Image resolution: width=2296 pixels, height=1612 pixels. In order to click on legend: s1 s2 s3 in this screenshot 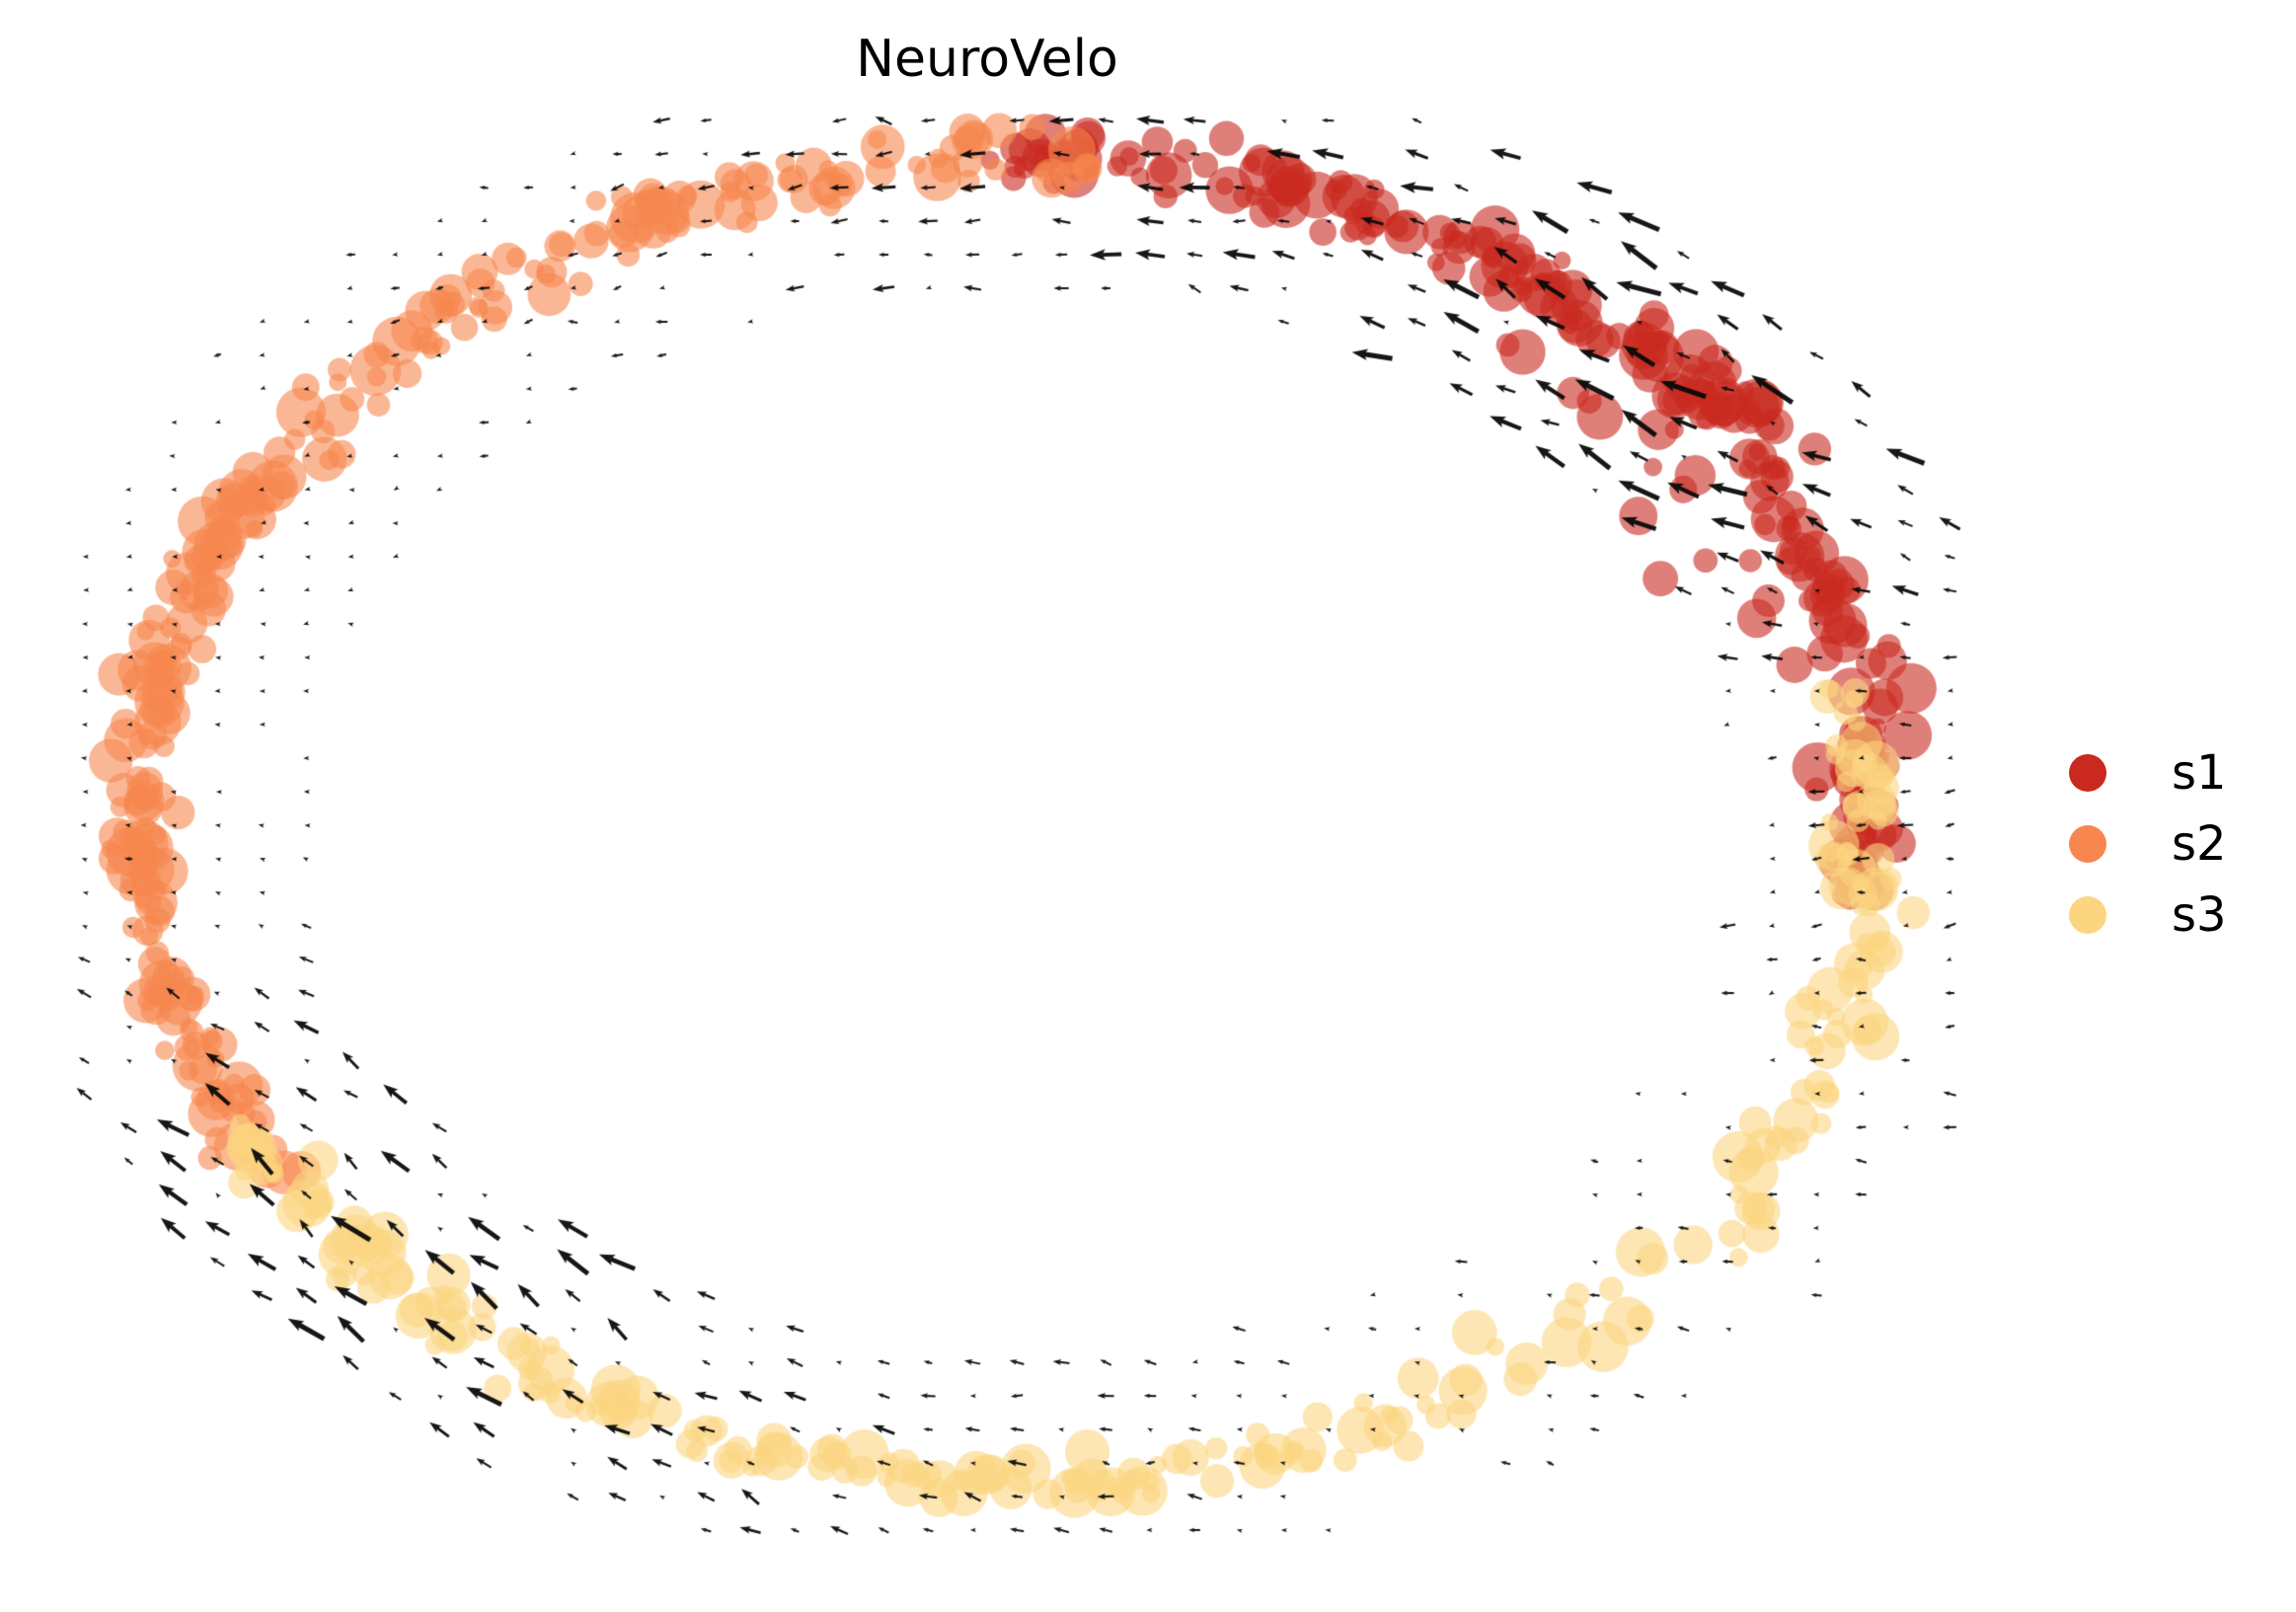, I will do `click(2148, 844)`.